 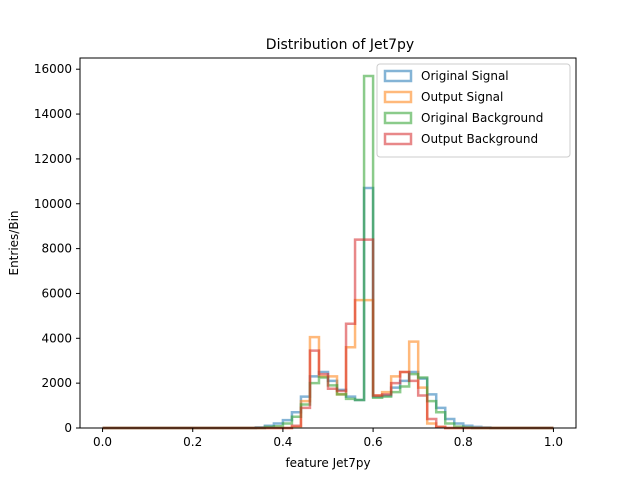 What do you see at coordinates (553, 442) in the screenshot?
I see `x-tick-label: 1.0` at bounding box center [553, 442].